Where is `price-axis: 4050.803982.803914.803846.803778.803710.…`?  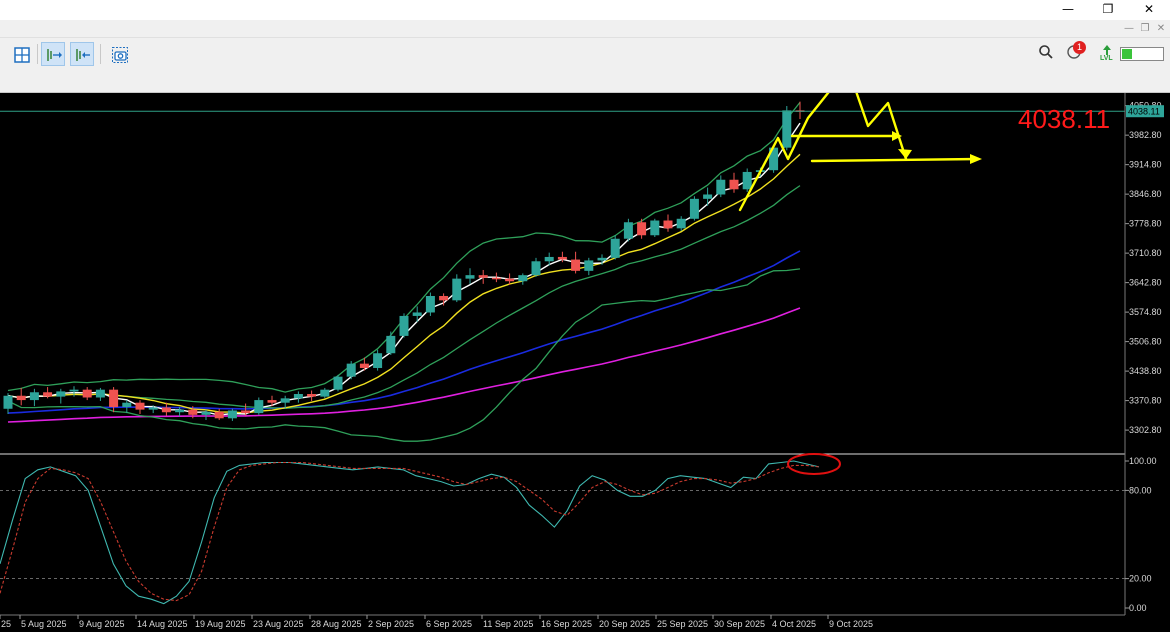
price-axis: 4050.803982.803914.803846.803778.803710.… is located at coordinates (1144, 354).